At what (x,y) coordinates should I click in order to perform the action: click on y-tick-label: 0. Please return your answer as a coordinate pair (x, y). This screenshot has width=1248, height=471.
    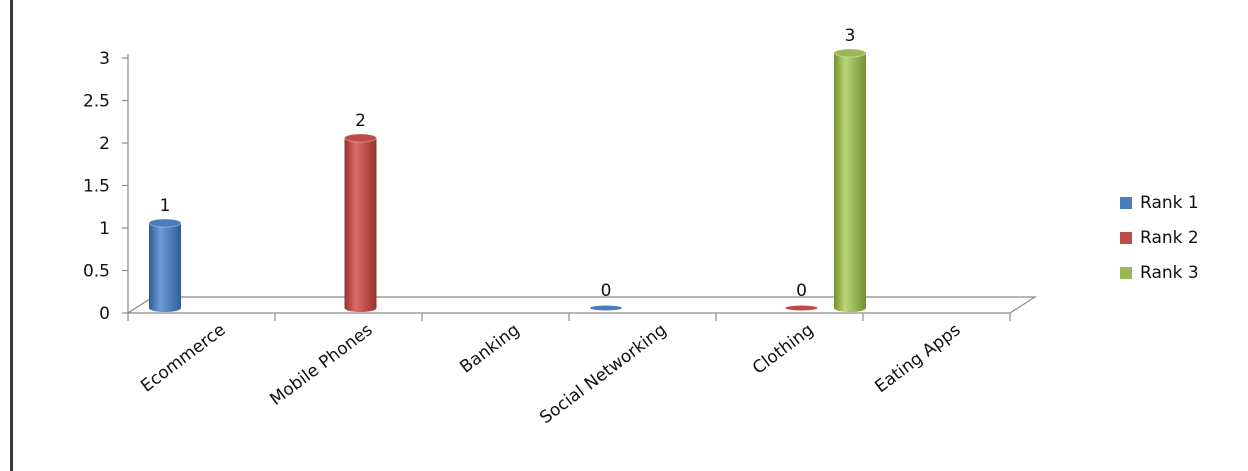
    Looking at the image, I should click on (104, 314).